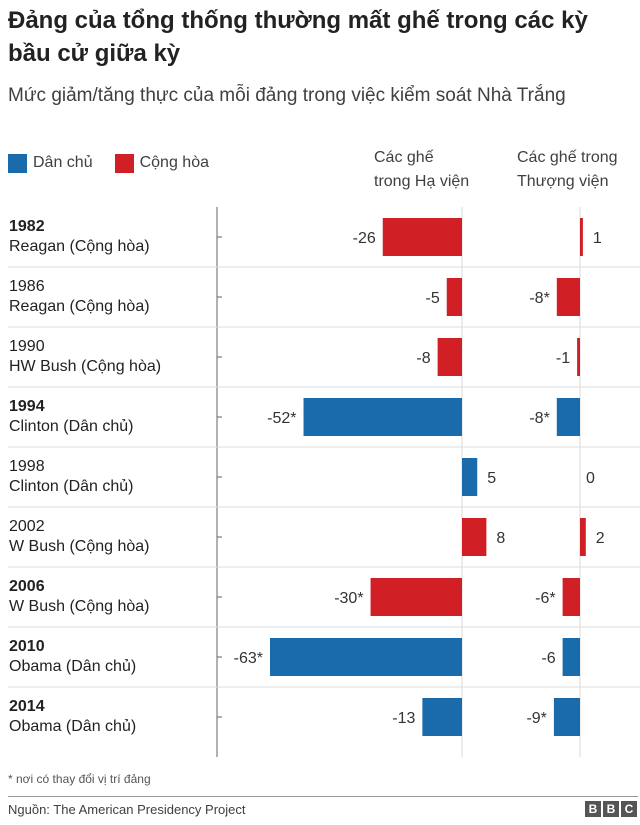  I want to click on house-value-label: -13, so click(403, 718).